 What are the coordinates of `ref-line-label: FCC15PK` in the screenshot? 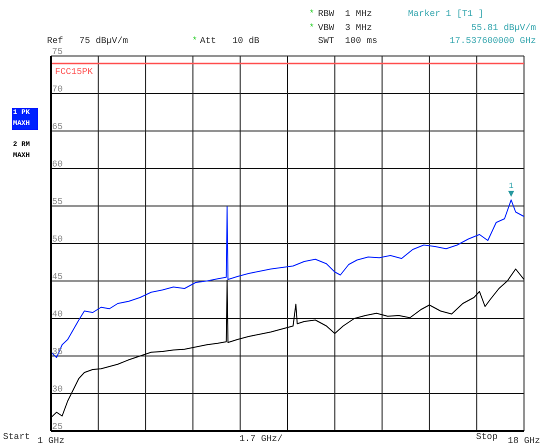 It's located at (74, 71).